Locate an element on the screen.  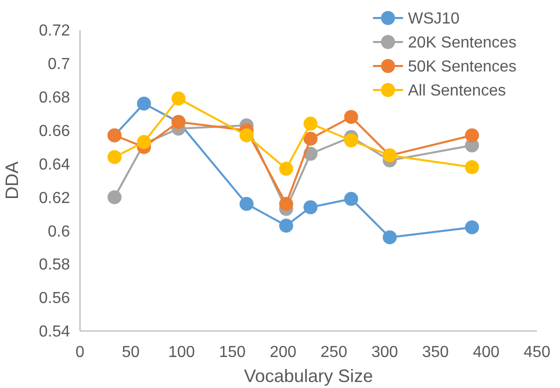
y-tick-label: 0.72 is located at coordinates (54, 31).